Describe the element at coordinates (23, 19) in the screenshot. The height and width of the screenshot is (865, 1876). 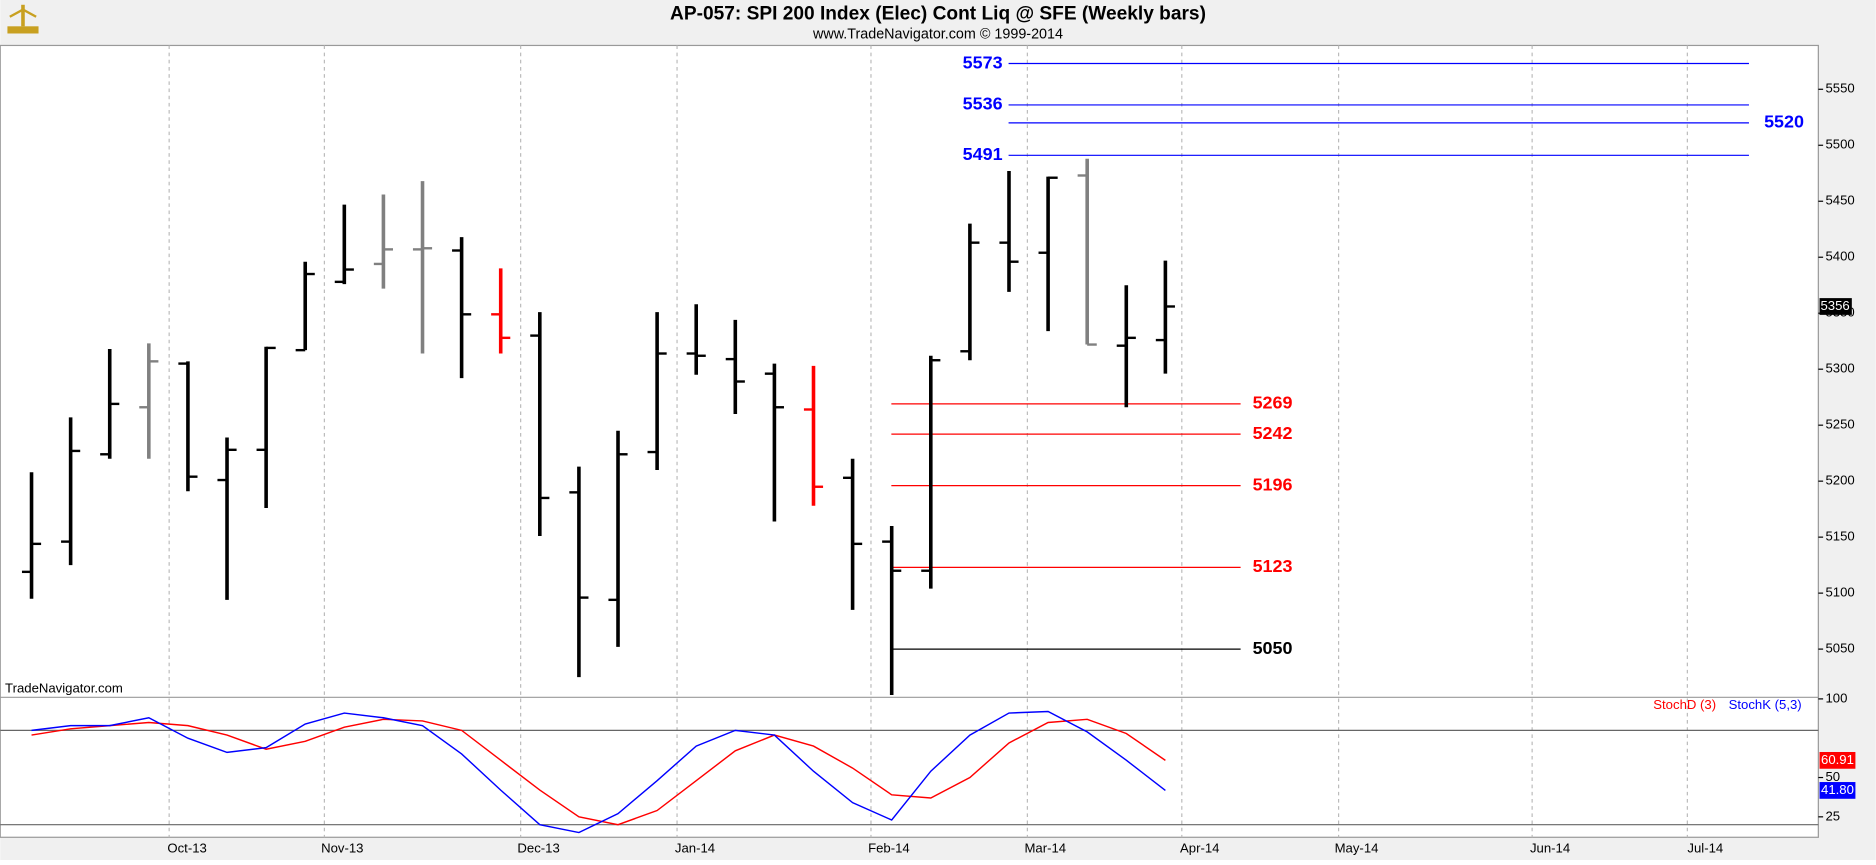
I see `logo` at that location.